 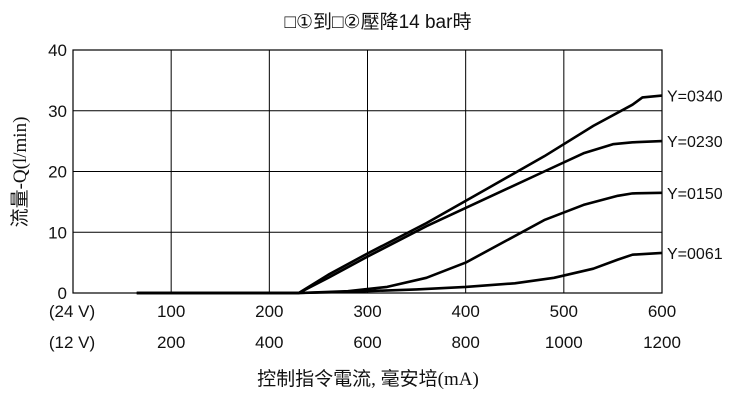 I want to click on series-label: Y=0061, so click(x=695, y=254).